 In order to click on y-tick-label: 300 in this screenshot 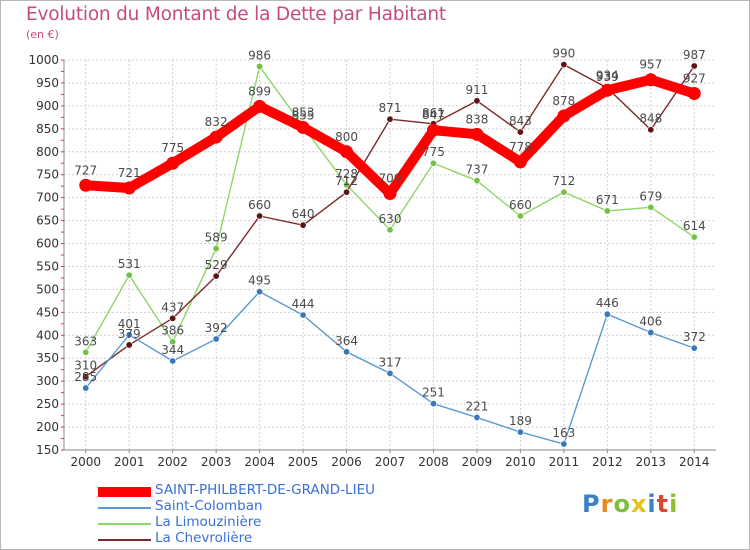, I will do `click(47, 381)`.